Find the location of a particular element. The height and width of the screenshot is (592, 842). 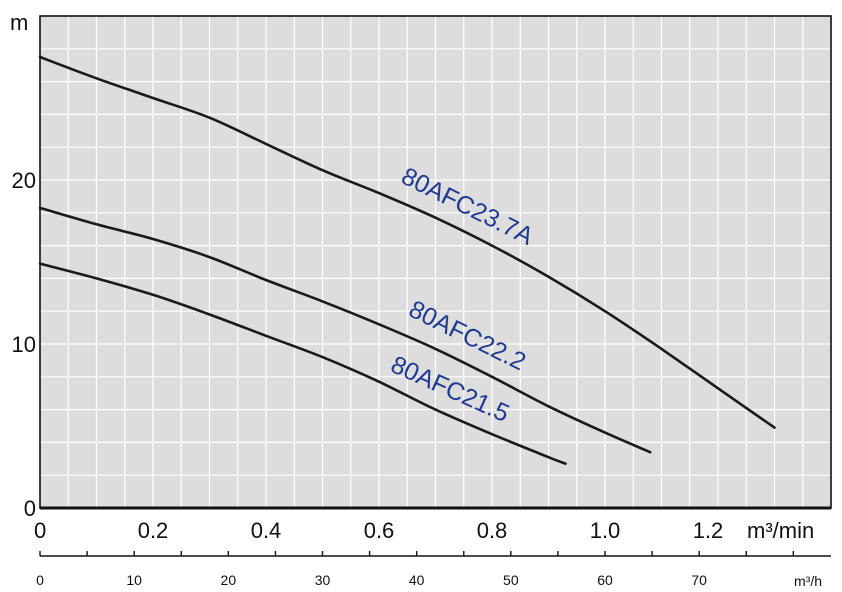

x-tick-label: 1.2 is located at coordinates (708, 530).